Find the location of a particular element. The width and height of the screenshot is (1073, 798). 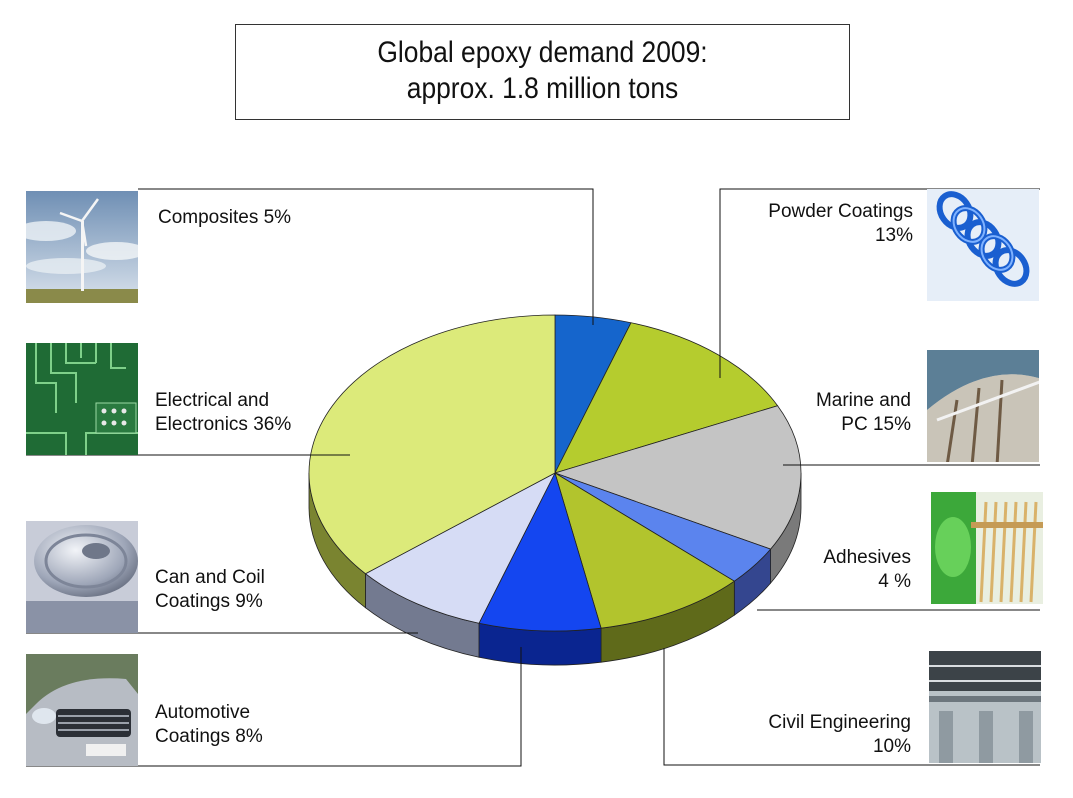

pie-slice-powder is located at coordinates (666, 398).